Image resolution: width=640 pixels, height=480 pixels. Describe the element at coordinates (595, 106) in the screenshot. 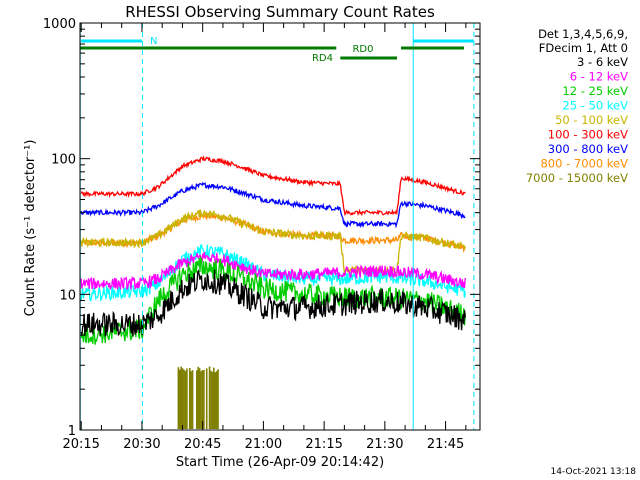

I see `legend-entry: 25 - 50 keV` at that location.